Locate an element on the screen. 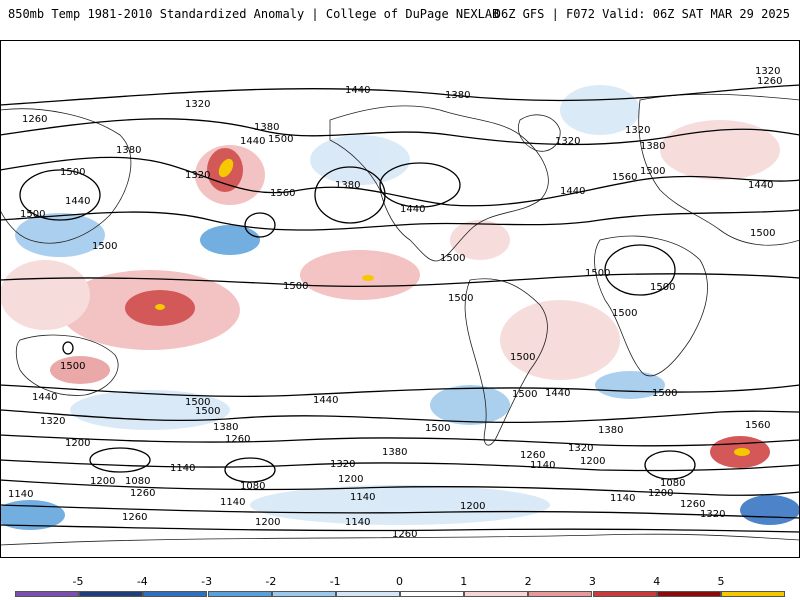 The image size is (800, 600). colorbar-tick-label: 5 is located at coordinates (721, 581).